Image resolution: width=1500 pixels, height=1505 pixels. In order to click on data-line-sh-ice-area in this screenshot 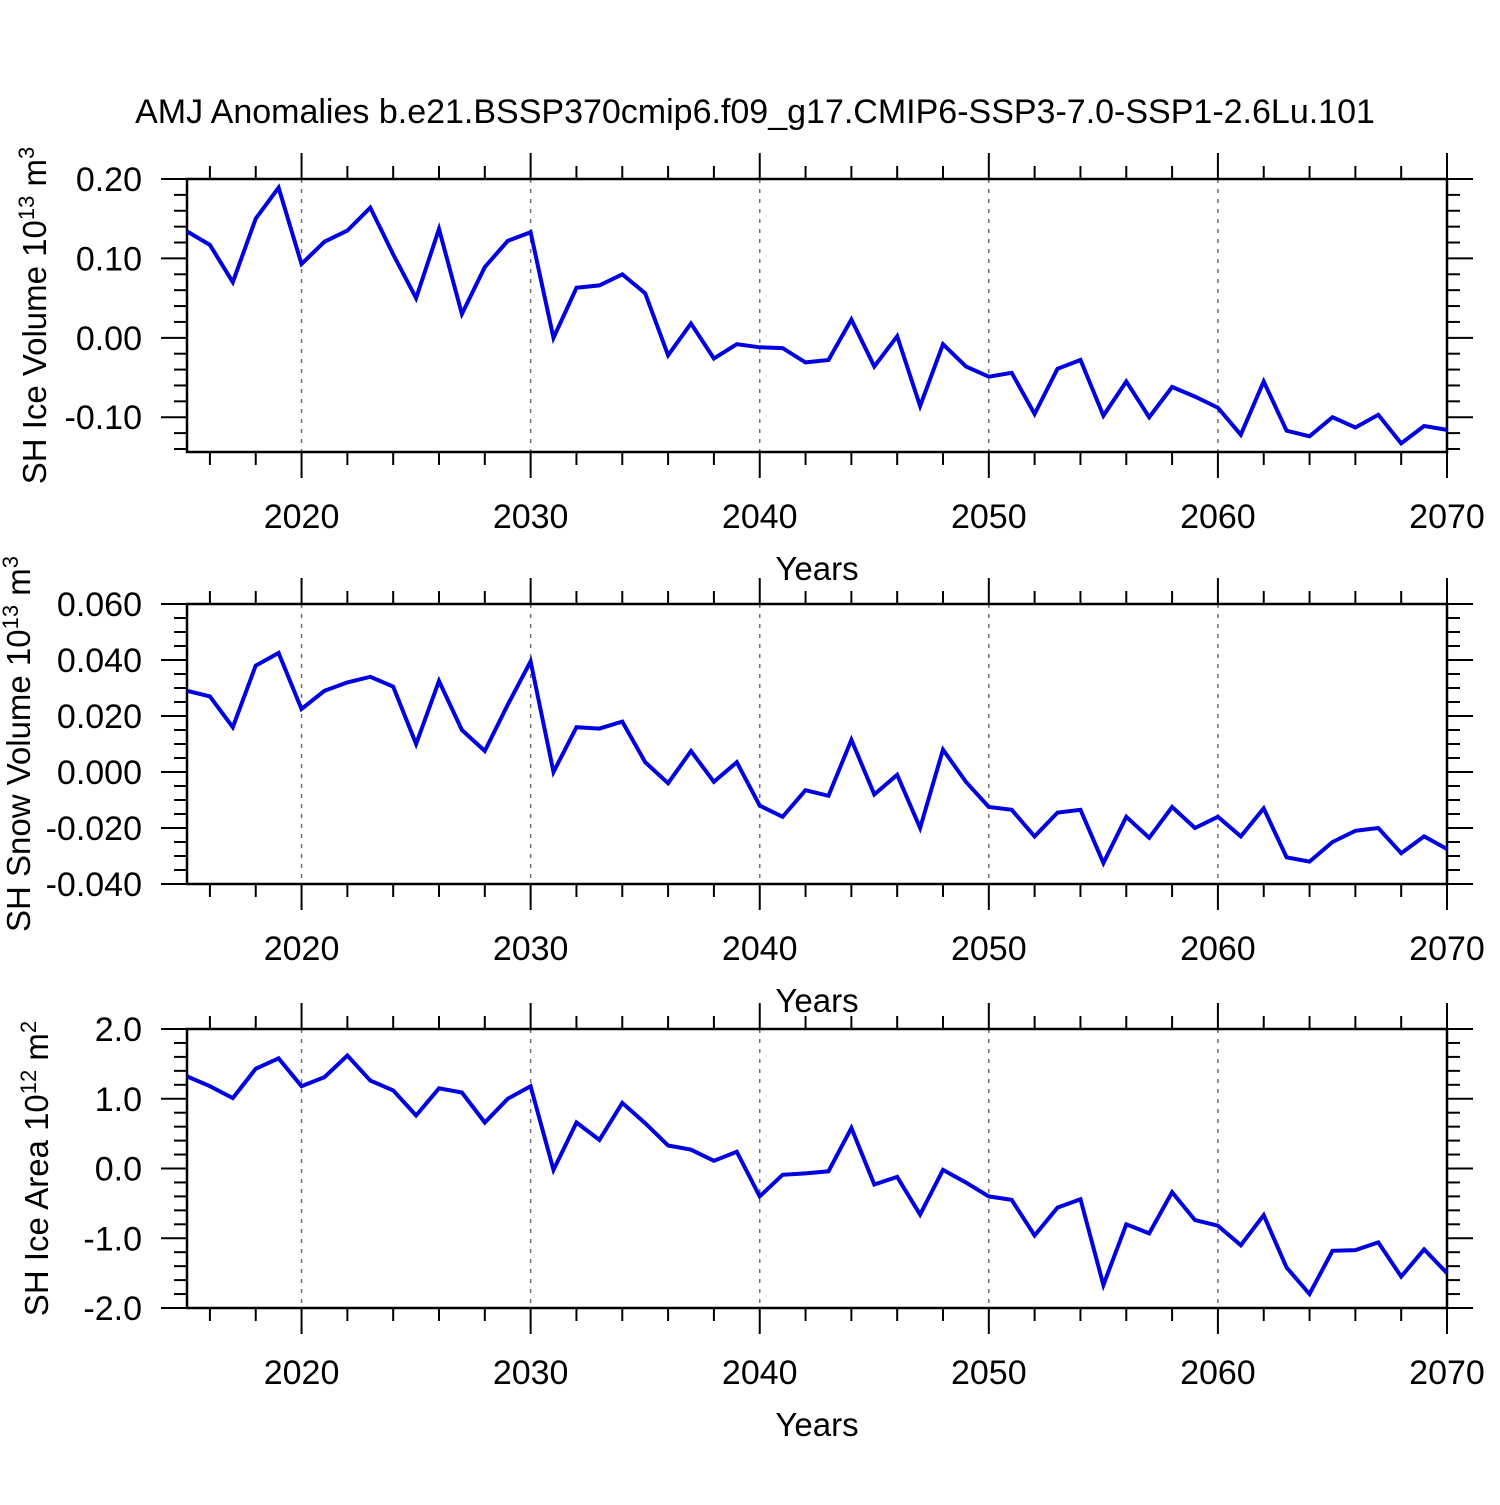, I will do `click(817, 1175)`.